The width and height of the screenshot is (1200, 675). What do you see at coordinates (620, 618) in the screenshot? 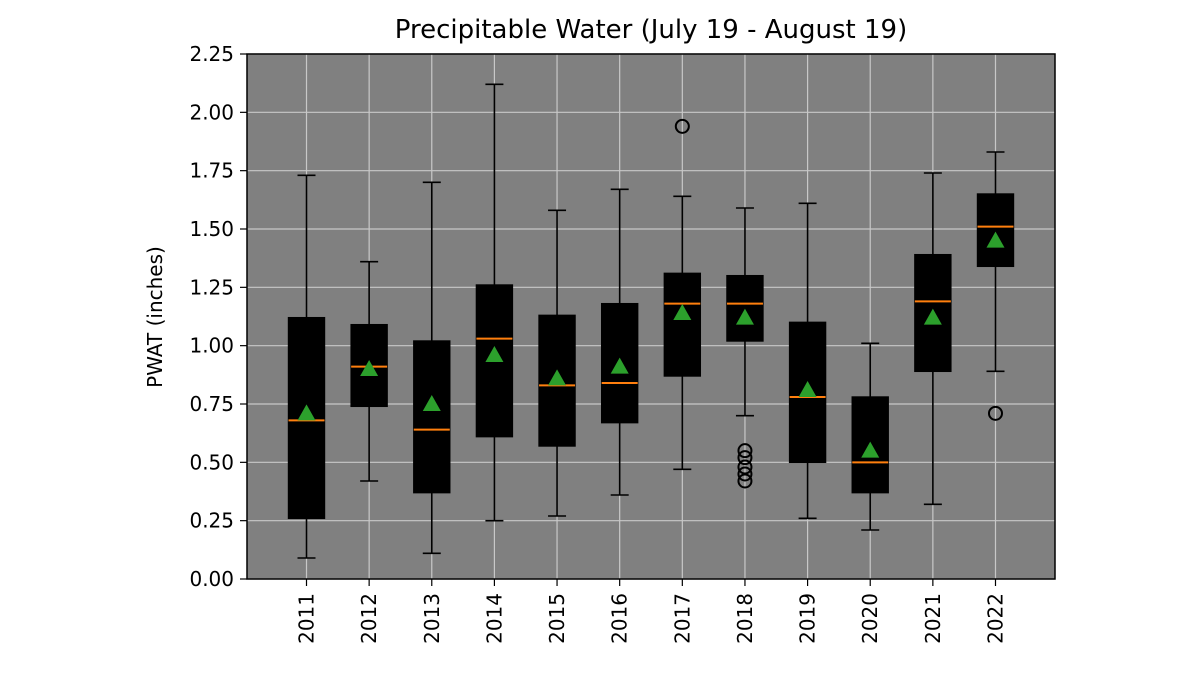
I see `x-tick-label: 2016` at bounding box center [620, 618].